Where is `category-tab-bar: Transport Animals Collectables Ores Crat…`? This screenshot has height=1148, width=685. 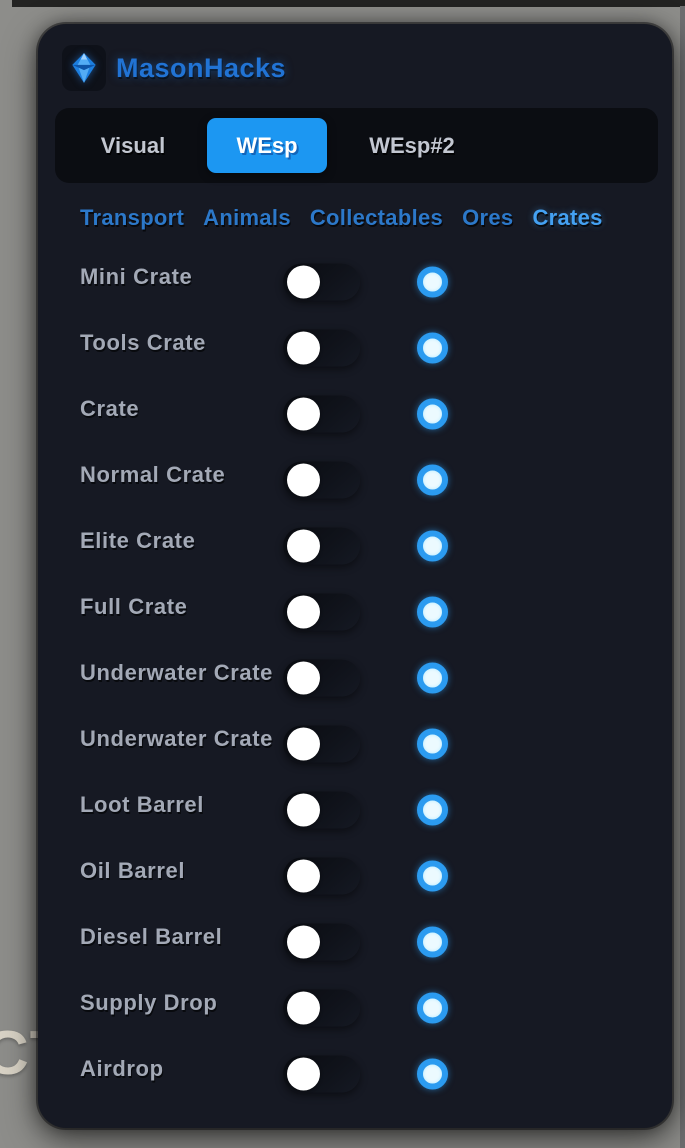
category-tab-bar: Transport Animals Collectables Ores Crat… is located at coordinates (355, 217).